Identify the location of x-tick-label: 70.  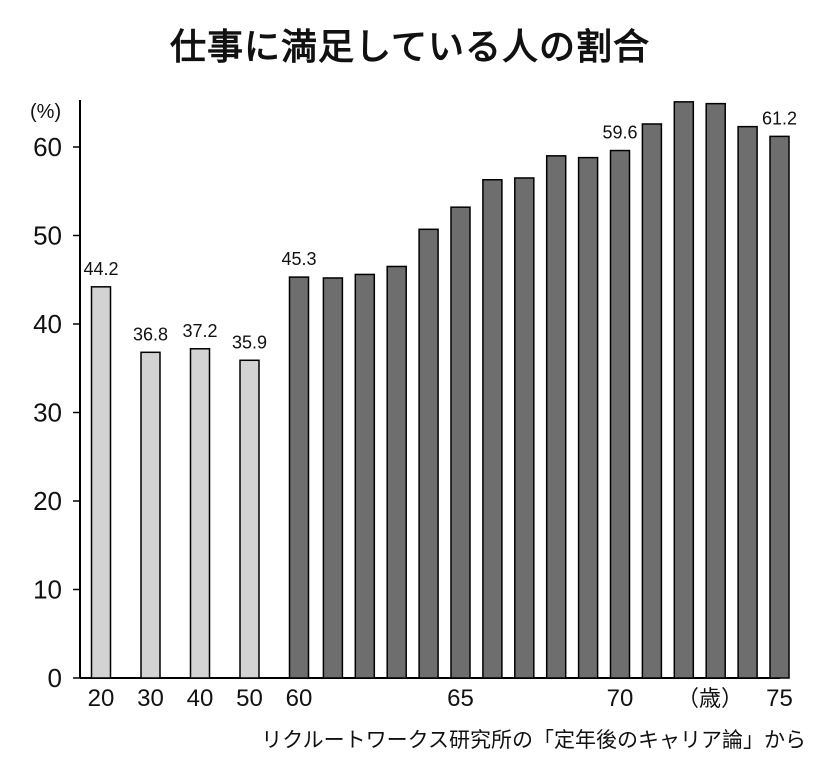
(620, 698).